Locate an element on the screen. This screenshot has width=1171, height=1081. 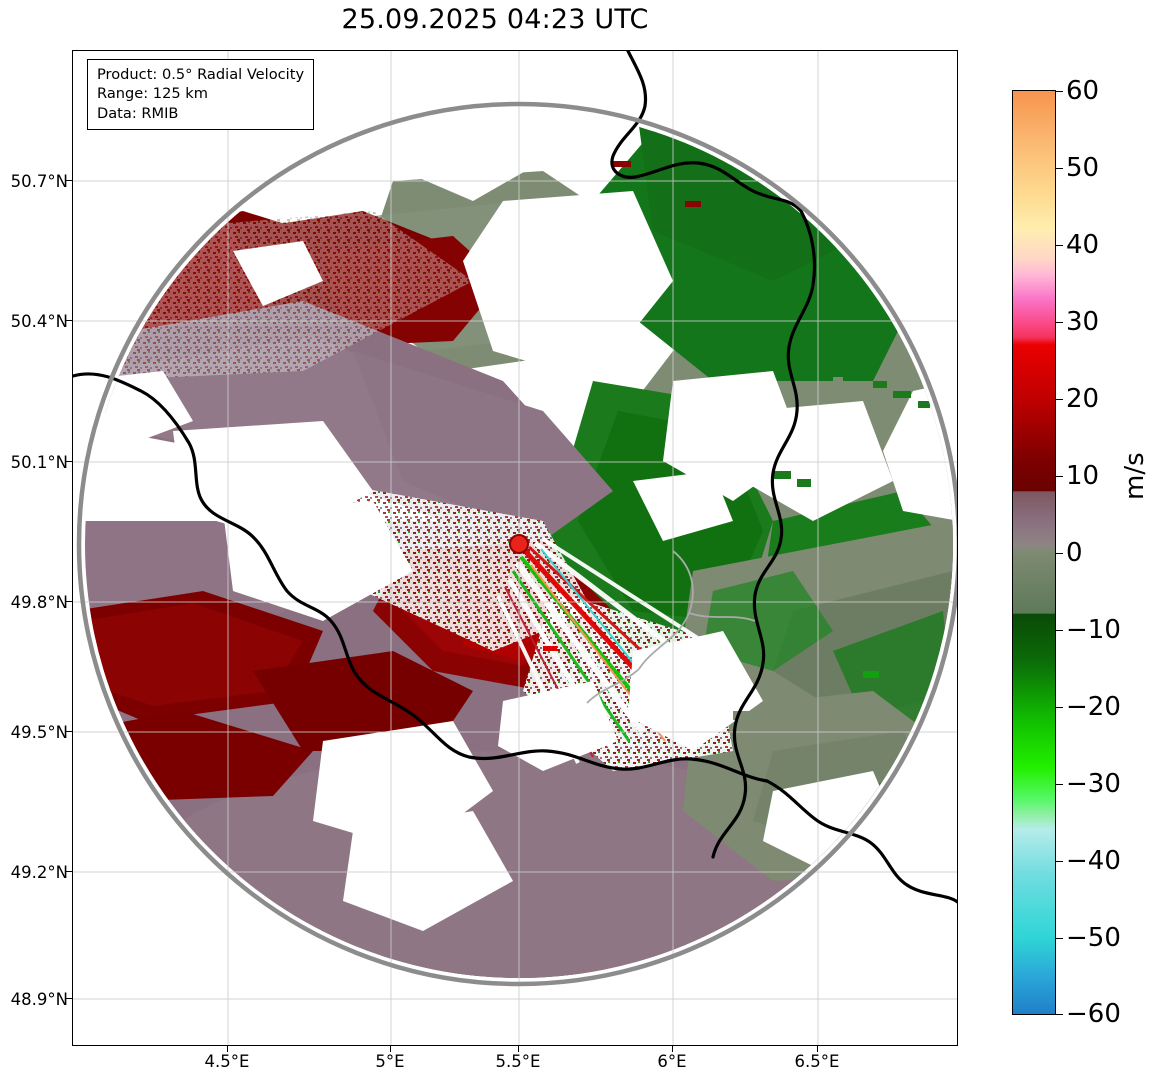
colorbar-label-5: 10 is located at coordinates (1083, 476).